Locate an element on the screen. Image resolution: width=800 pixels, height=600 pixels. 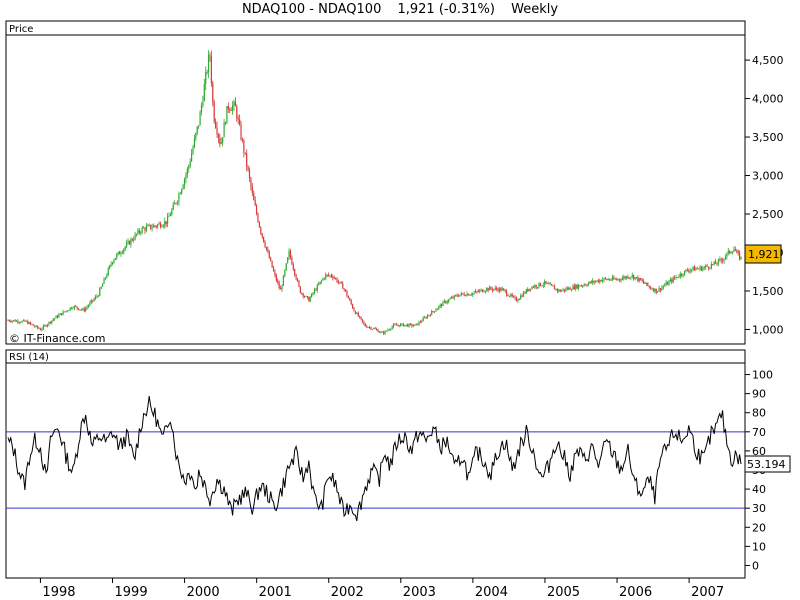
x-tick-label: 2004 is located at coordinates (491, 592).